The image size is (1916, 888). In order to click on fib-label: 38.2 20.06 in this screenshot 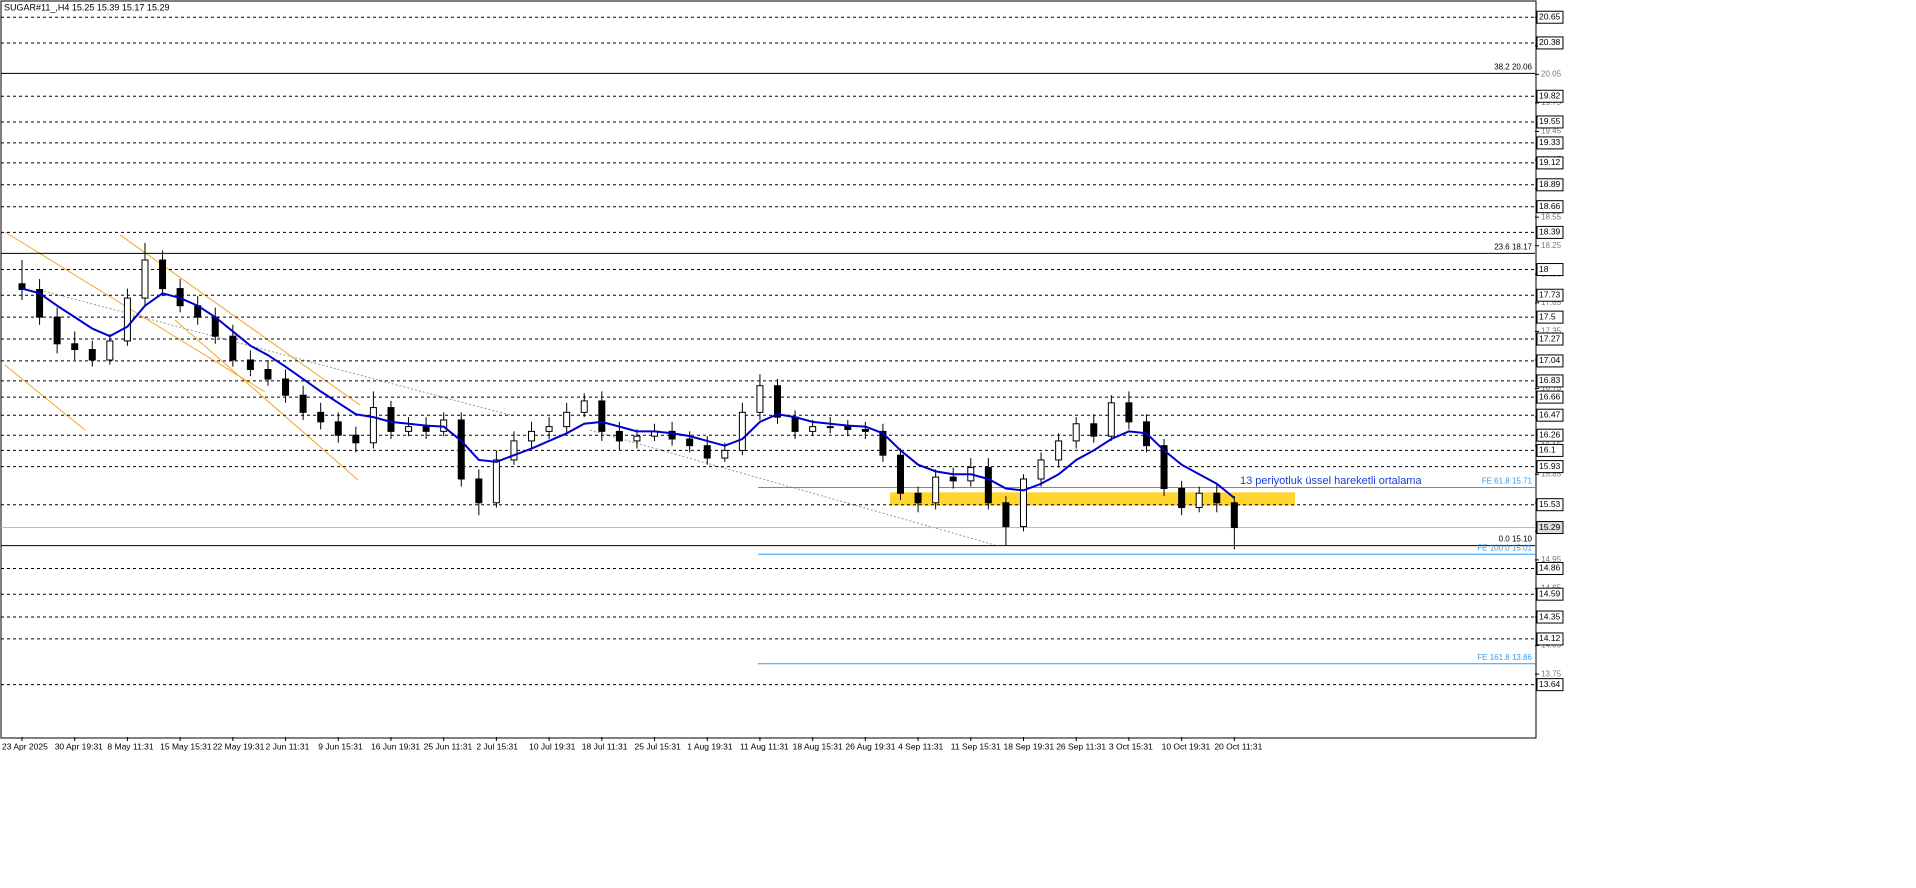, I will do `click(1513, 67)`.